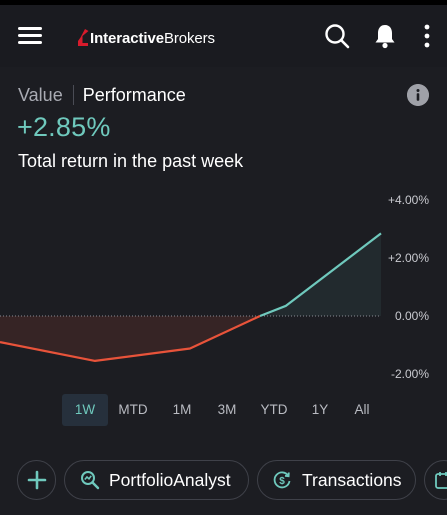 This screenshot has width=447, height=515. Describe the element at coordinates (410, 374) in the screenshot. I see `y-tick-label: -2.00%` at that location.